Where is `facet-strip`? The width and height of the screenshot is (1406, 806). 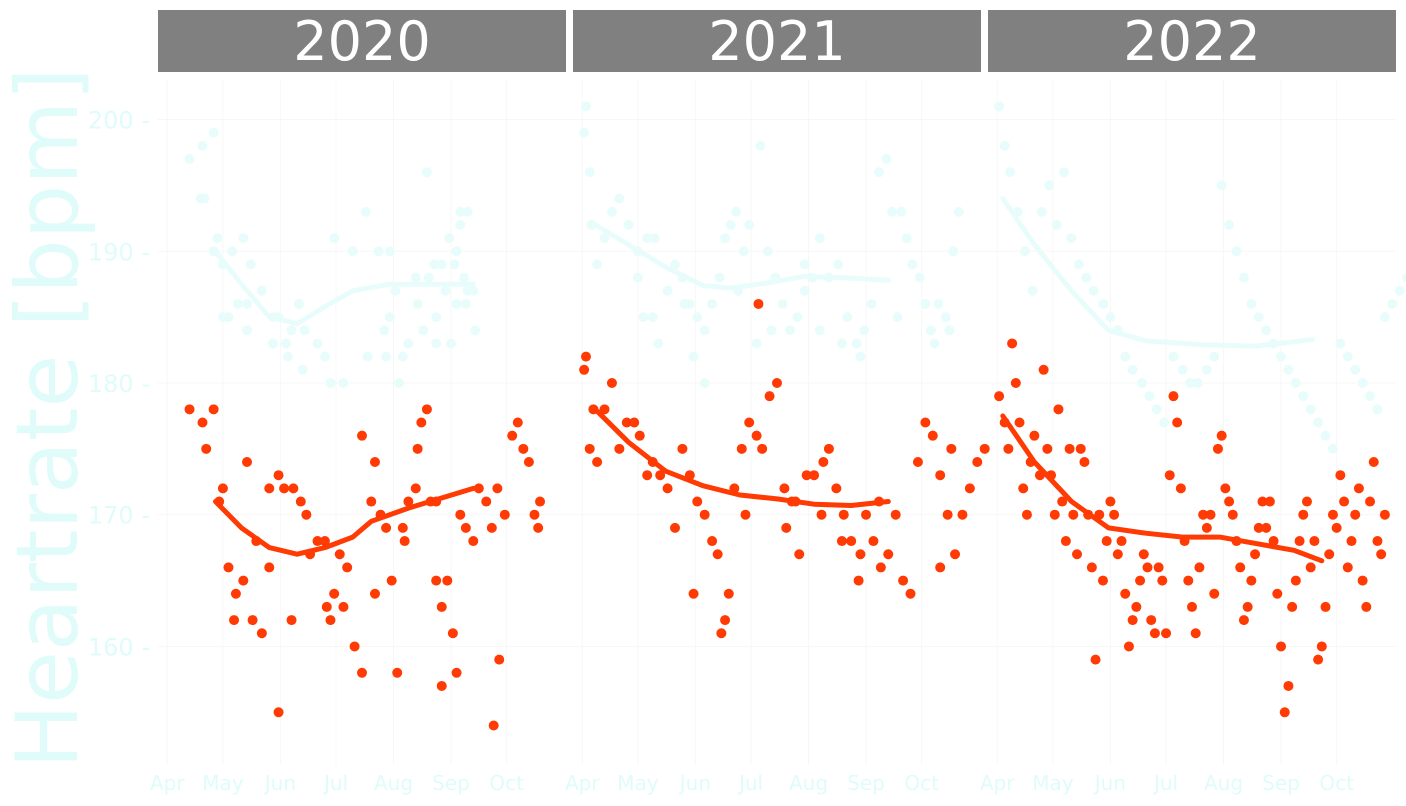 facet-strip is located at coordinates (1192, 41).